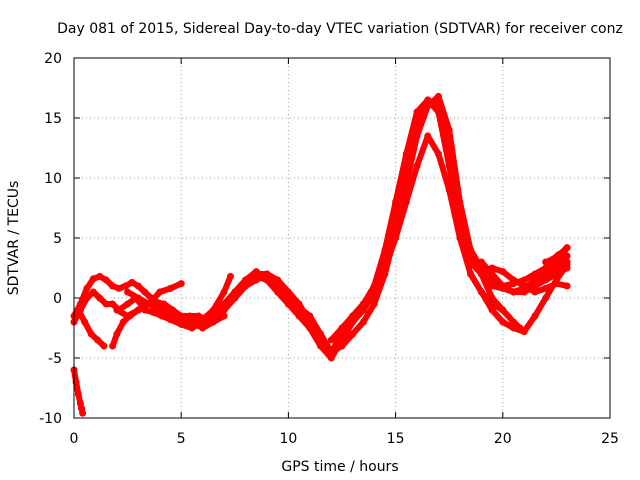 Image resolution: width=640 pixels, height=480 pixels. What do you see at coordinates (57, 299) in the screenshot?
I see `y-tick-label: 0` at bounding box center [57, 299].